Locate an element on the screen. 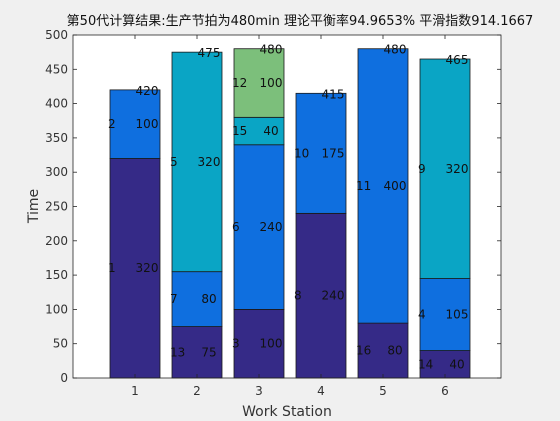  task-time-label: 75 is located at coordinates (208, 352).